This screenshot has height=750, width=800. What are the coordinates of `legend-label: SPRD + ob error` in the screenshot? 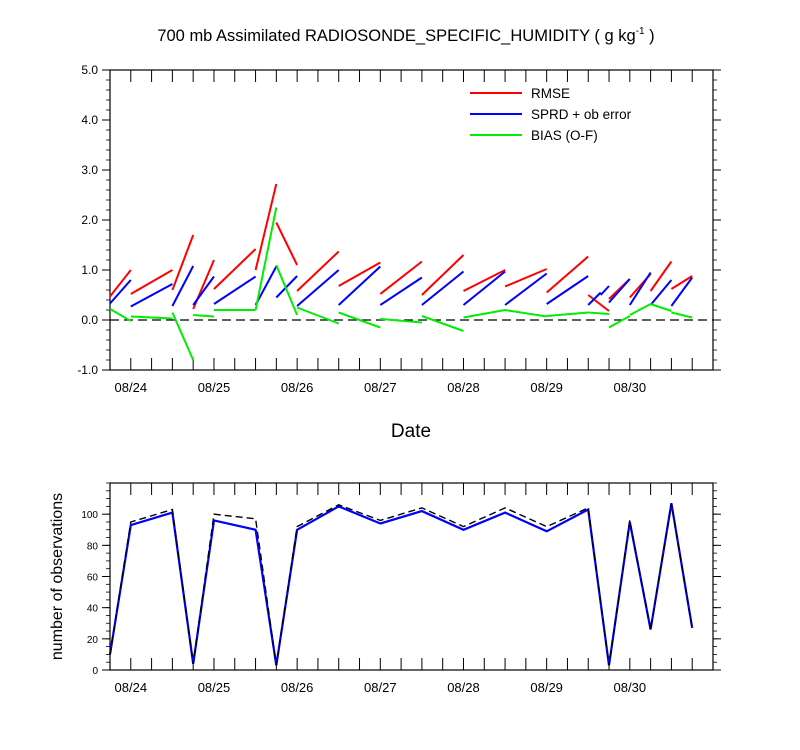 It's located at (581, 114).